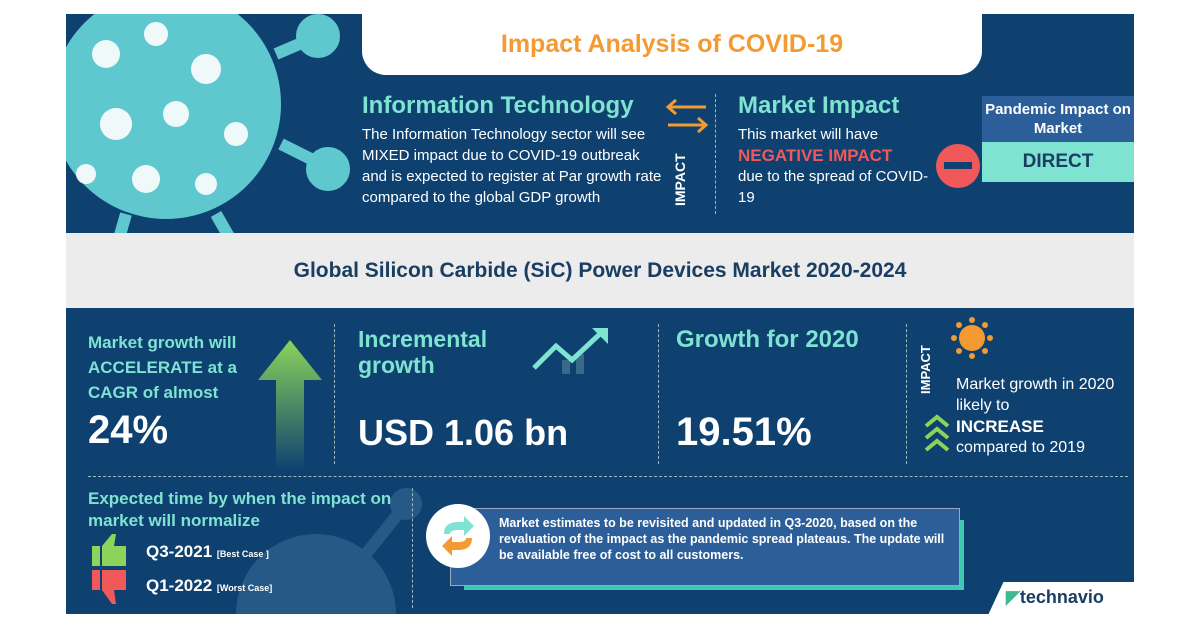 Image resolution: width=1200 pixels, height=627 pixels. Describe the element at coordinates (767, 339) in the screenshot. I see `growth2020-title: Growth for 2020` at that location.